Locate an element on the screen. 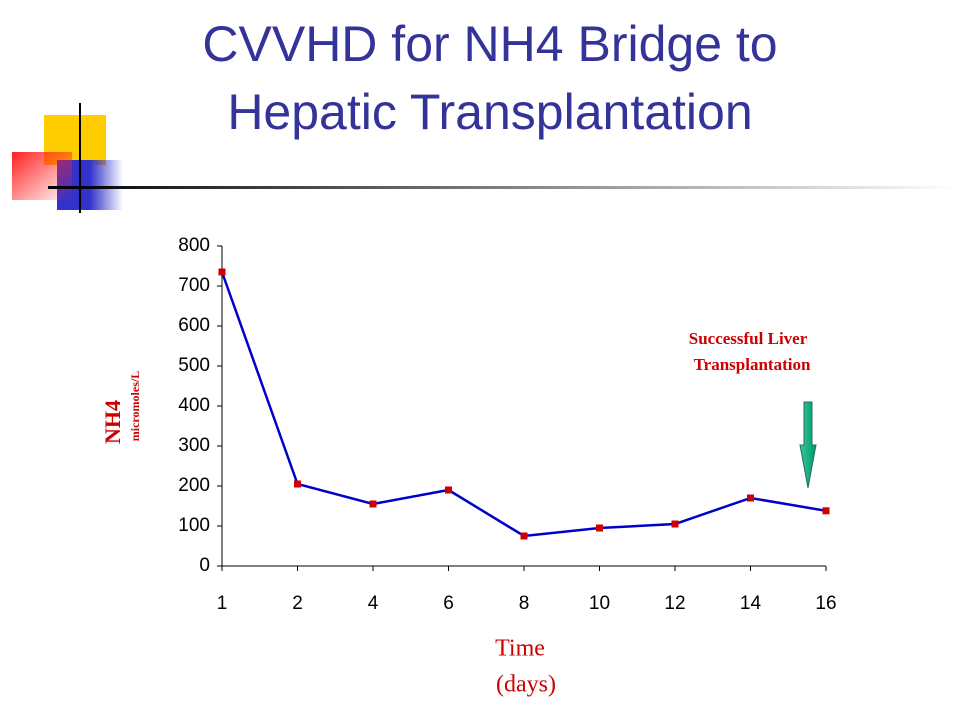 The height and width of the screenshot is (720, 960). y-axis-unit: micromoles/L is located at coordinates (135, 406).